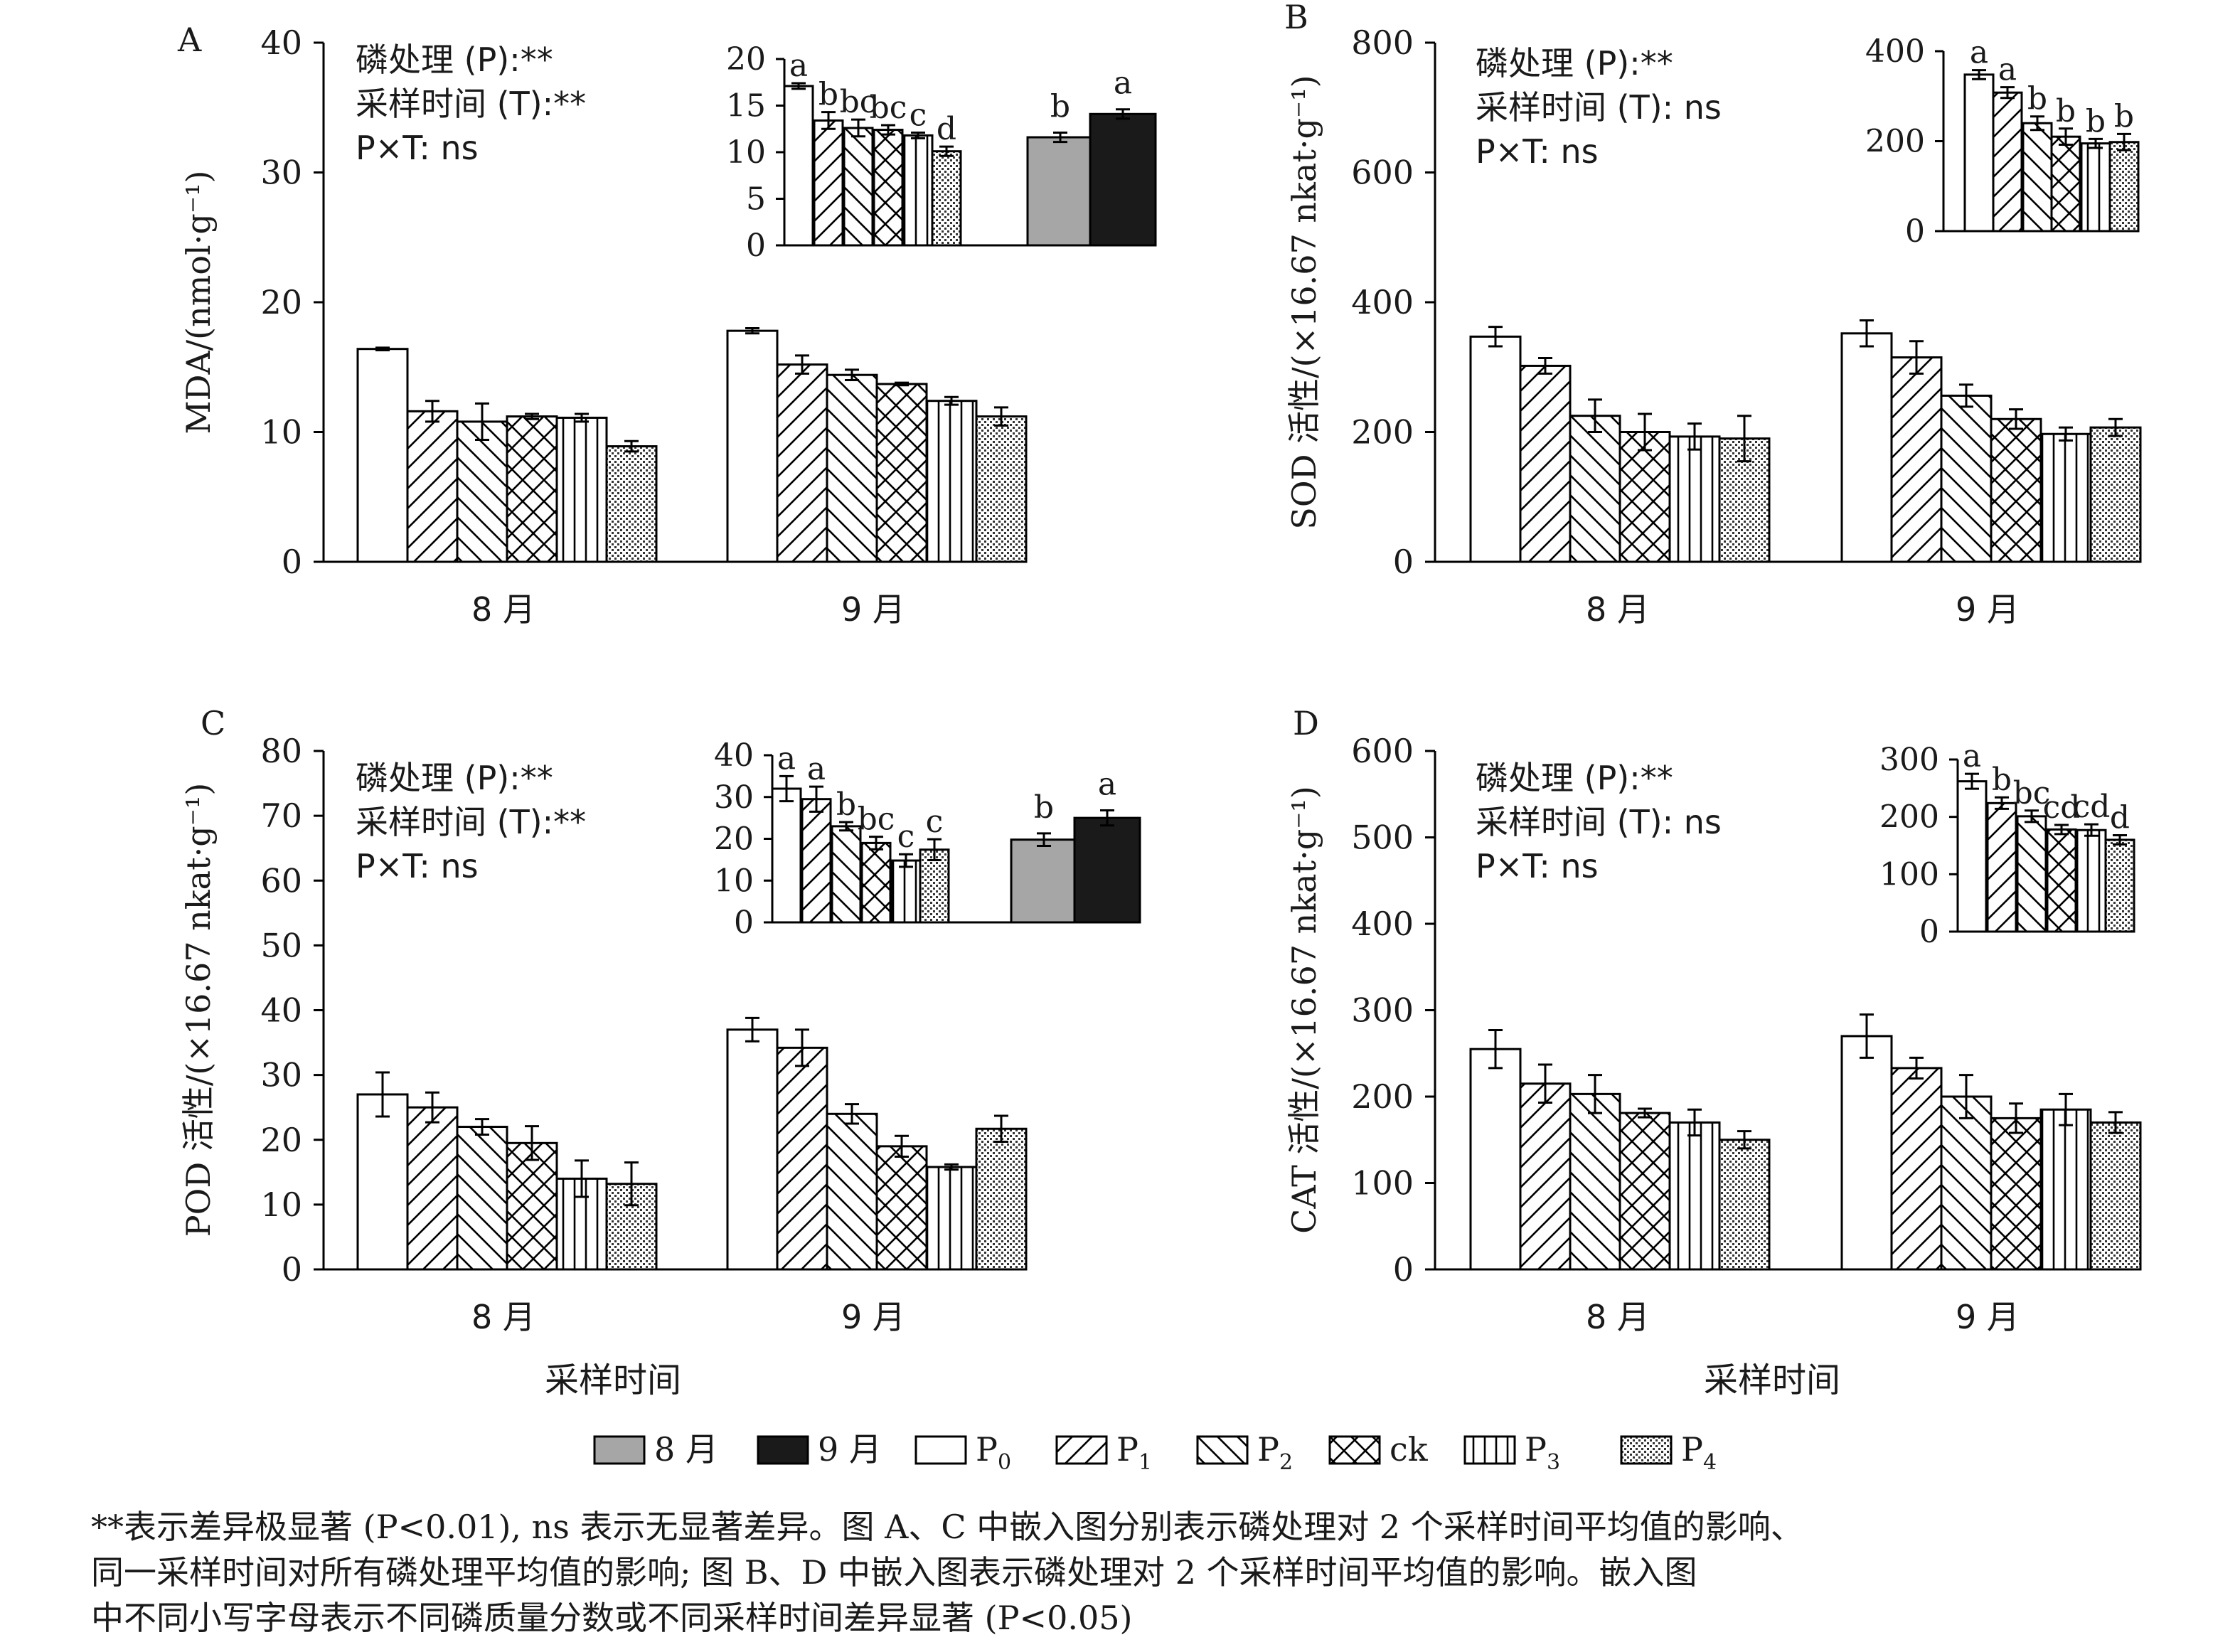 This screenshot has width=2240, height=1652. I want to click on legend-item: ck, so click(1378, 1449).